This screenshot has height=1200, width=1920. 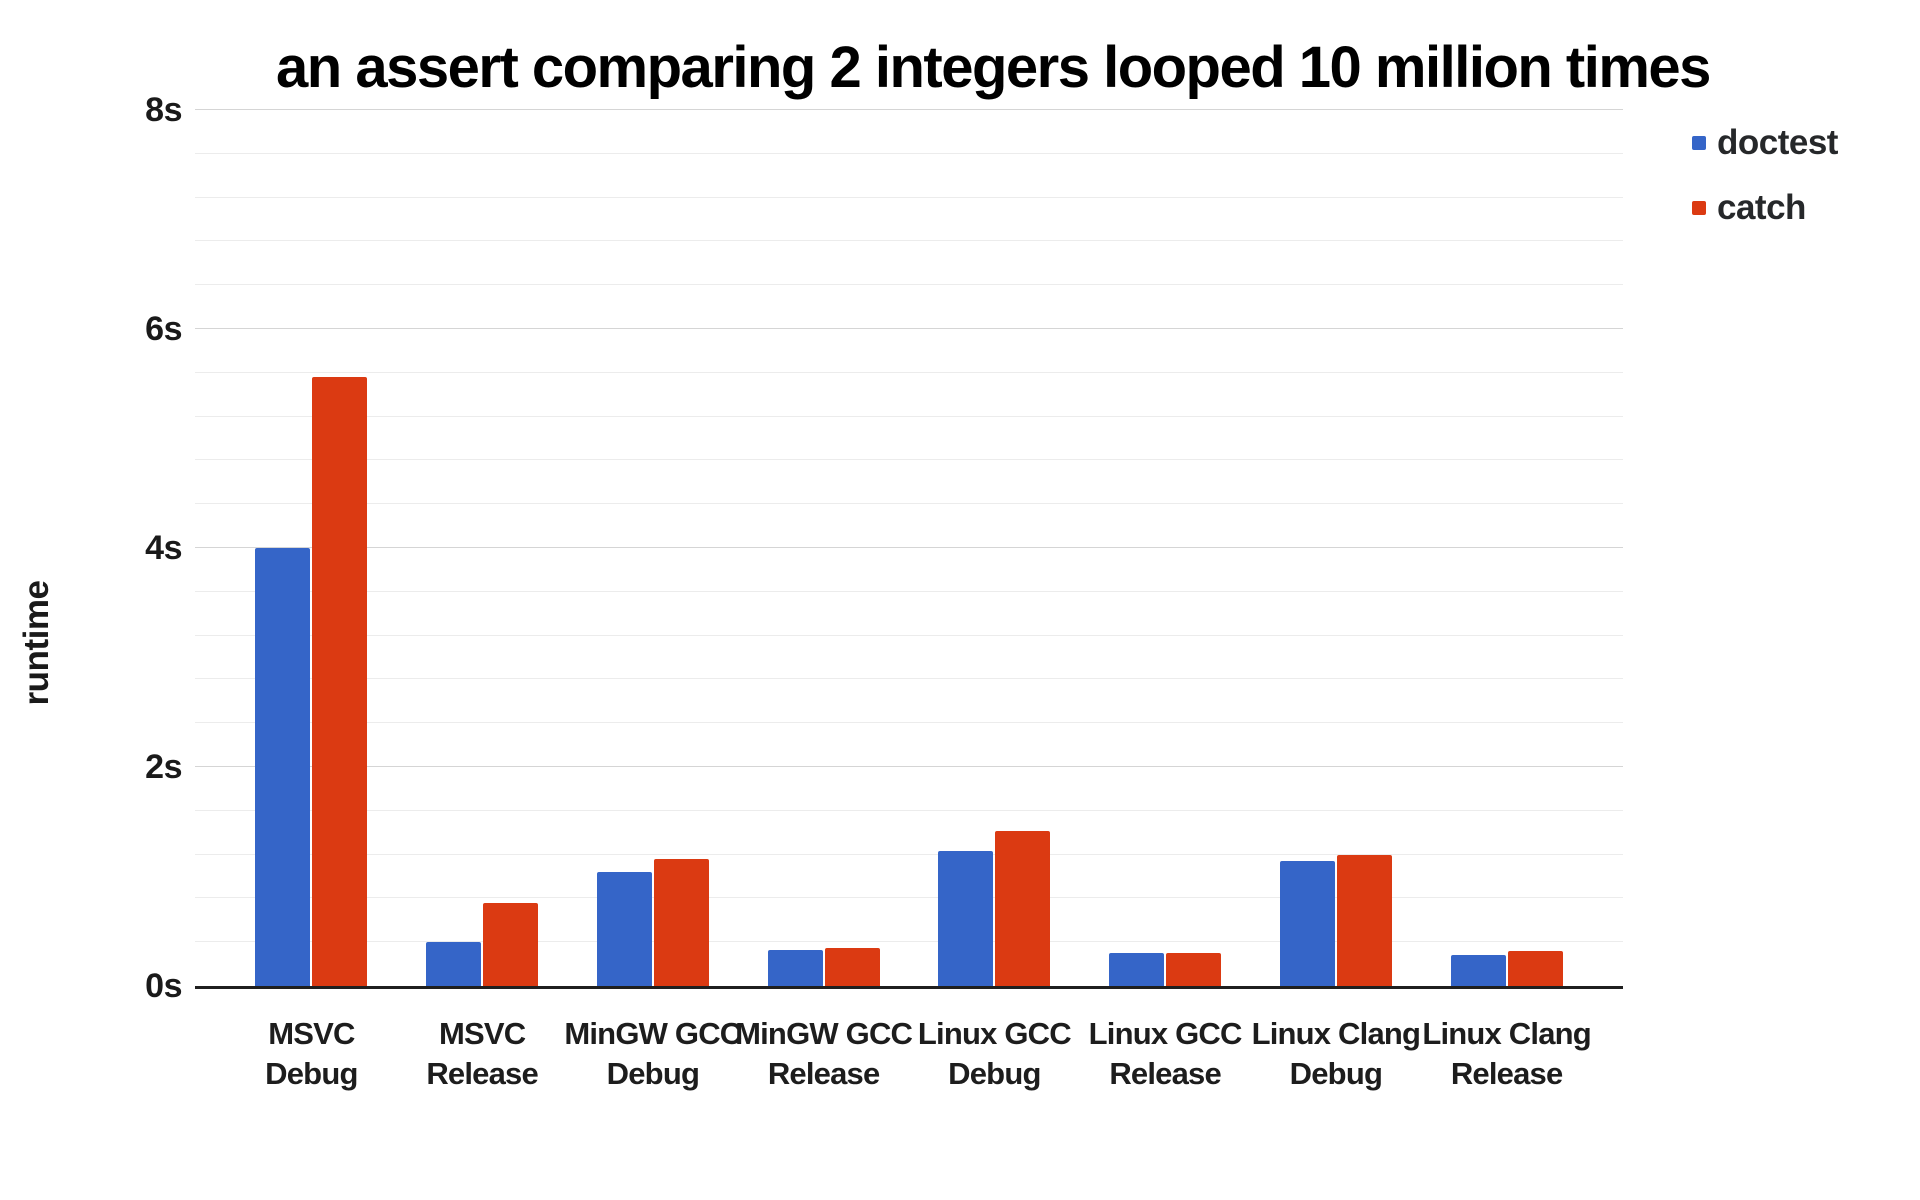 I want to click on legend: doctest catch, so click(x=1765, y=185).